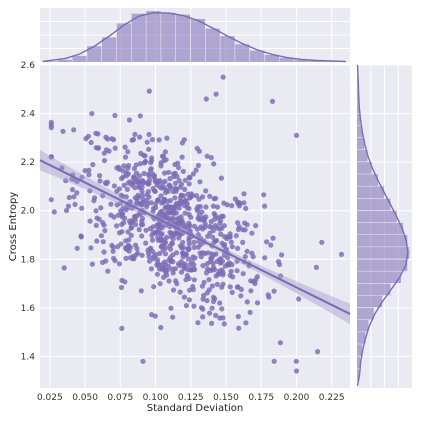 The image size is (423, 423). I want to click on y-tick-label: 1.8, so click(28, 260).